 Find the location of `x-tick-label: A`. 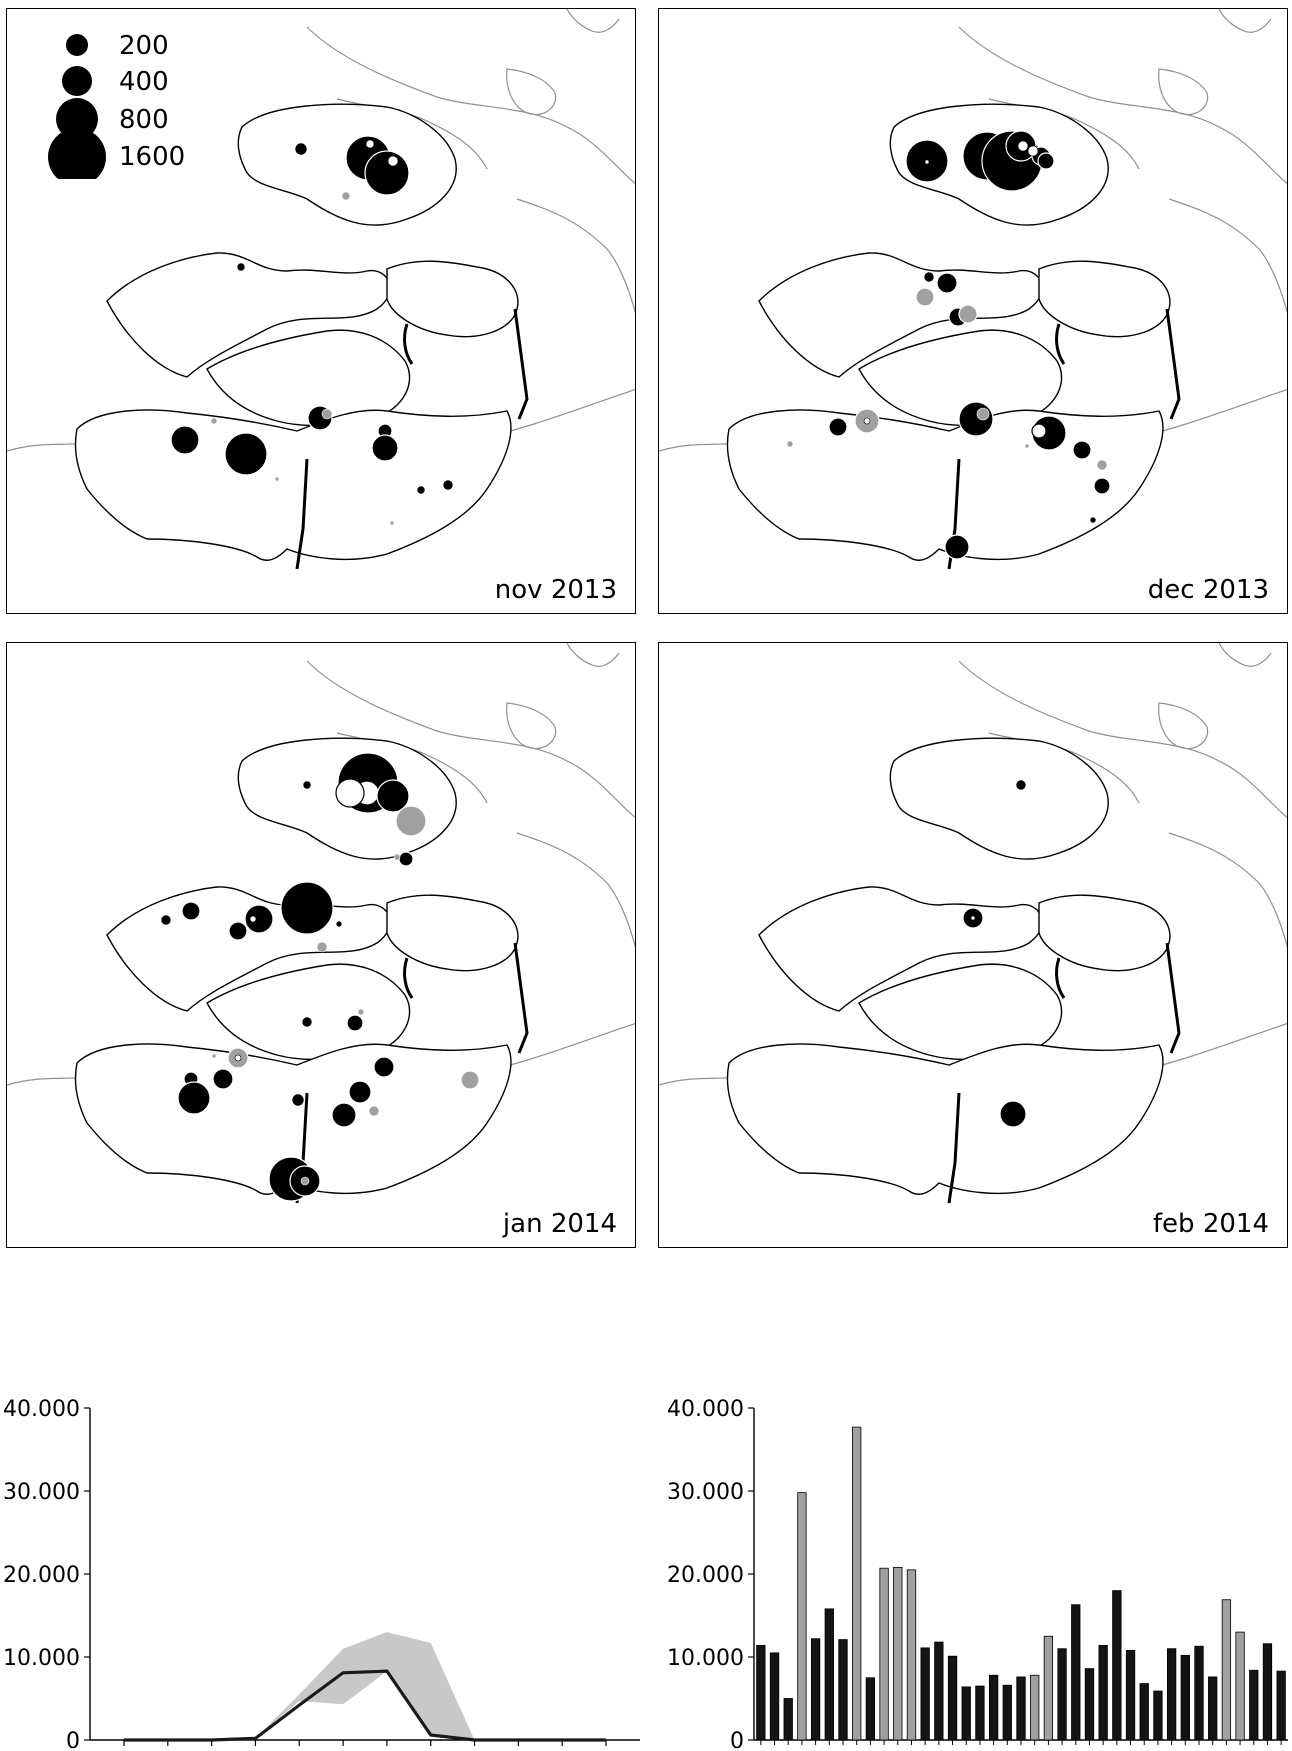

x-tick-label: A is located at coordinates (518, 1750).